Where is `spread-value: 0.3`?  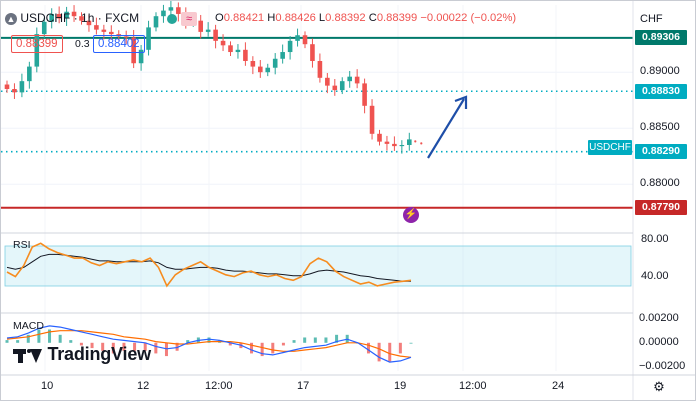 spread-value: 0.3 is located at coordinates (82, 44).